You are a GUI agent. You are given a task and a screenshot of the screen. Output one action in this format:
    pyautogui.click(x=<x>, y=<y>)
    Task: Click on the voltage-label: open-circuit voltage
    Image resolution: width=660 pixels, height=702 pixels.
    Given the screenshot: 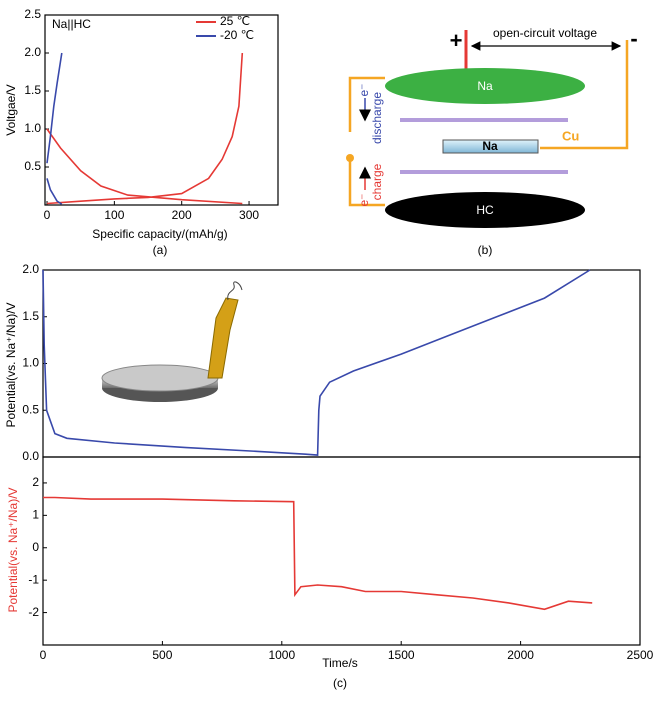 What is the action you would take?
    pyautogui.click(x=545, y=33)
    